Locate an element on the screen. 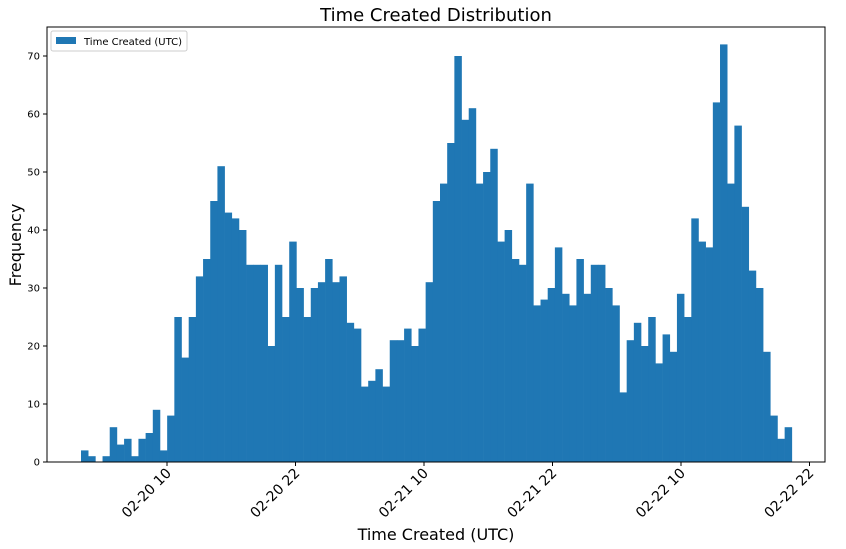  y-tick-label: 60 is located at coordinates (33, 115).